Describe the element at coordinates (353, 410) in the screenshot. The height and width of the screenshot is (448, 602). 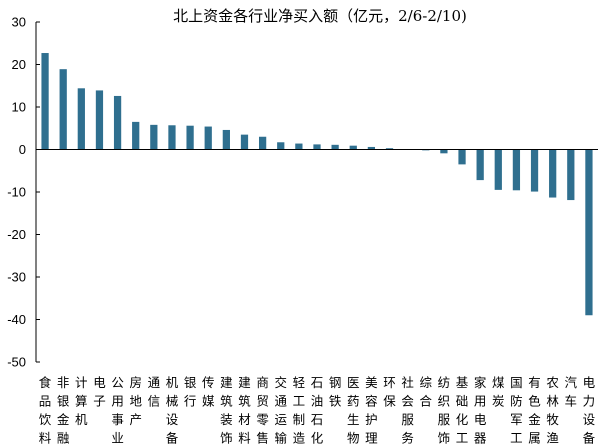
I see `x-tick-label: 医药生物` at that location.